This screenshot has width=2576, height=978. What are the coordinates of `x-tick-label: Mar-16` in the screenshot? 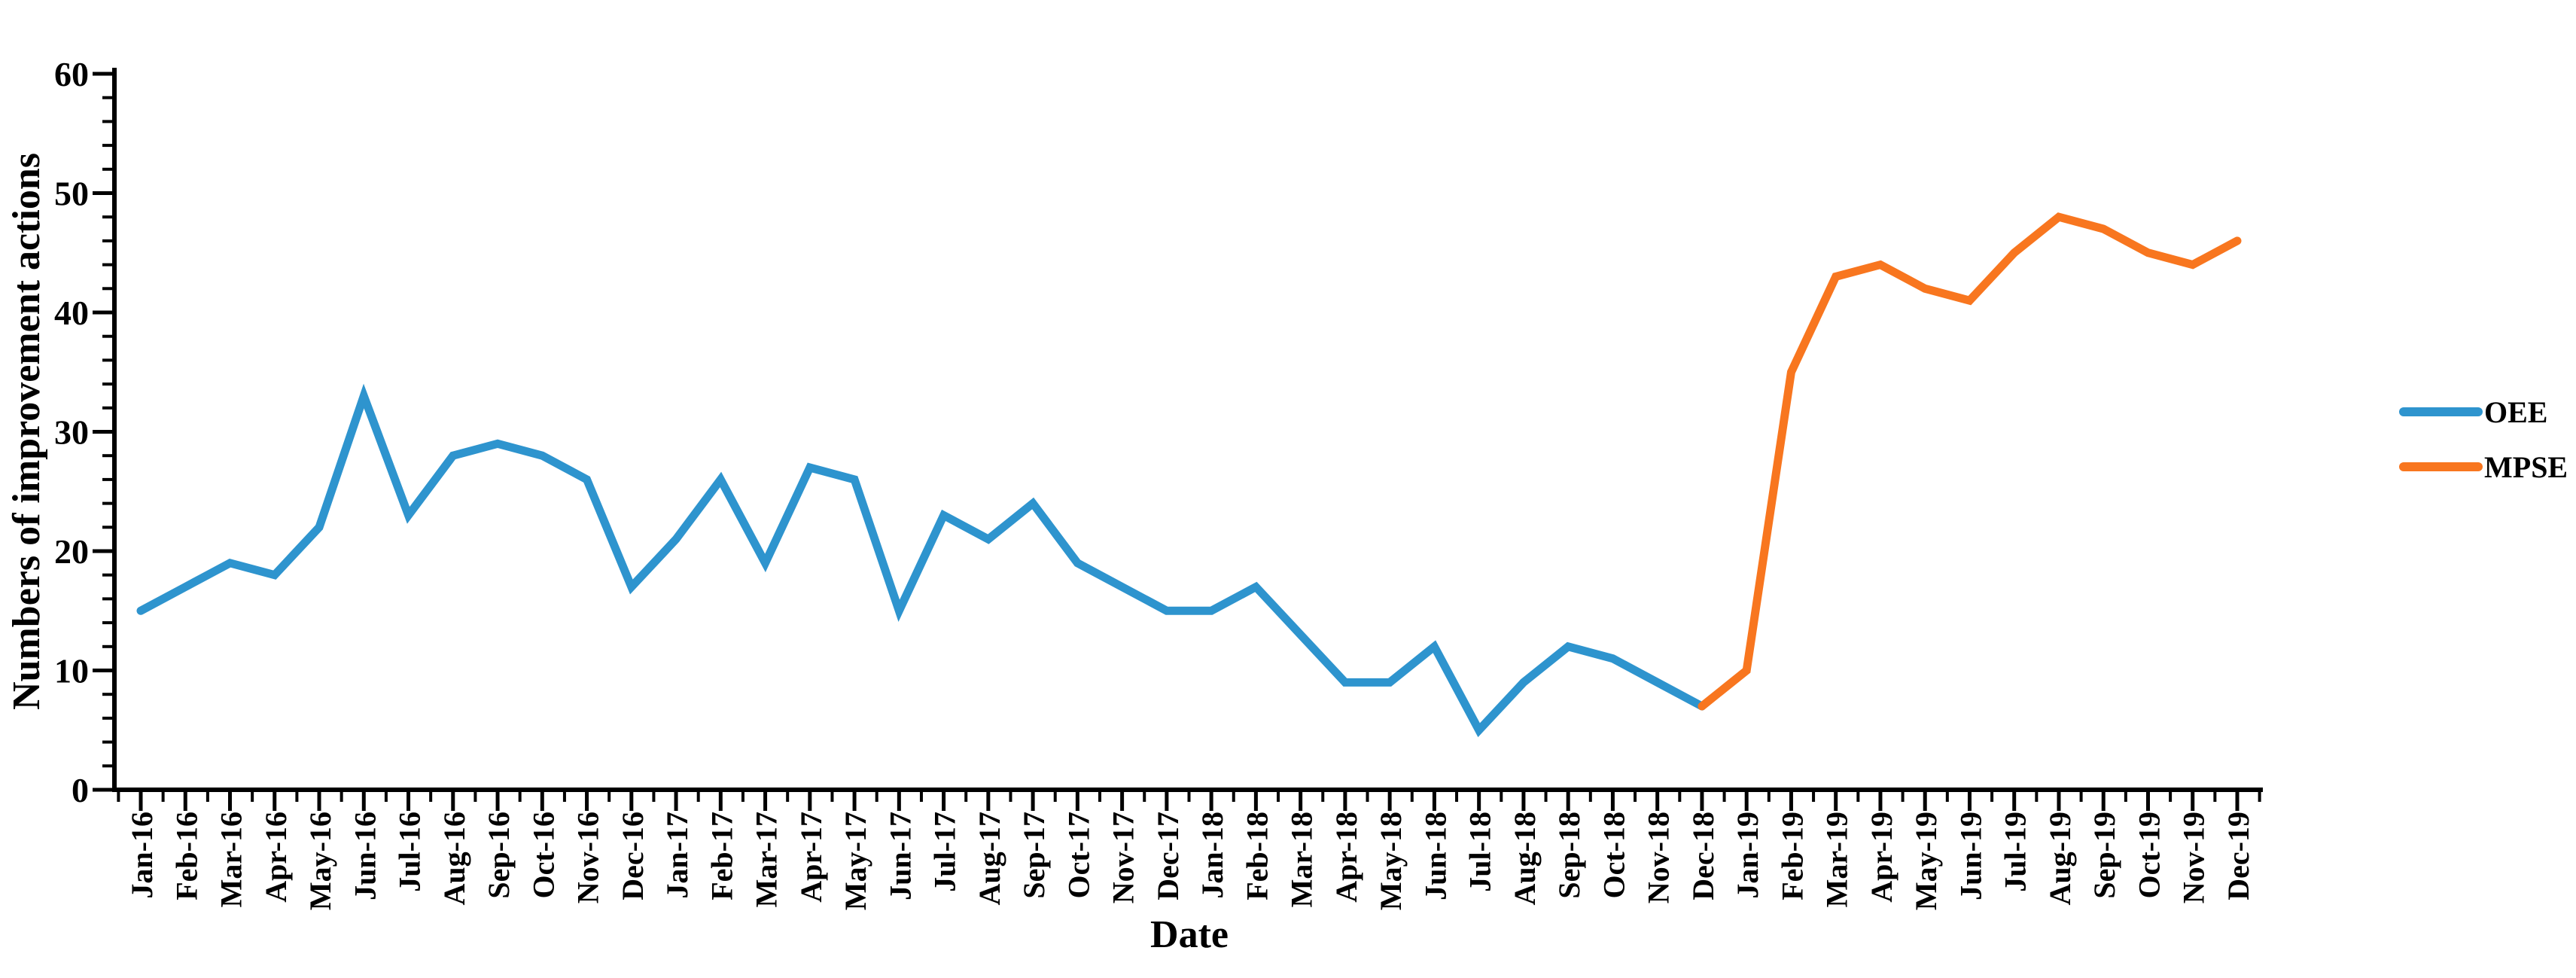 It's located at (231, 860).